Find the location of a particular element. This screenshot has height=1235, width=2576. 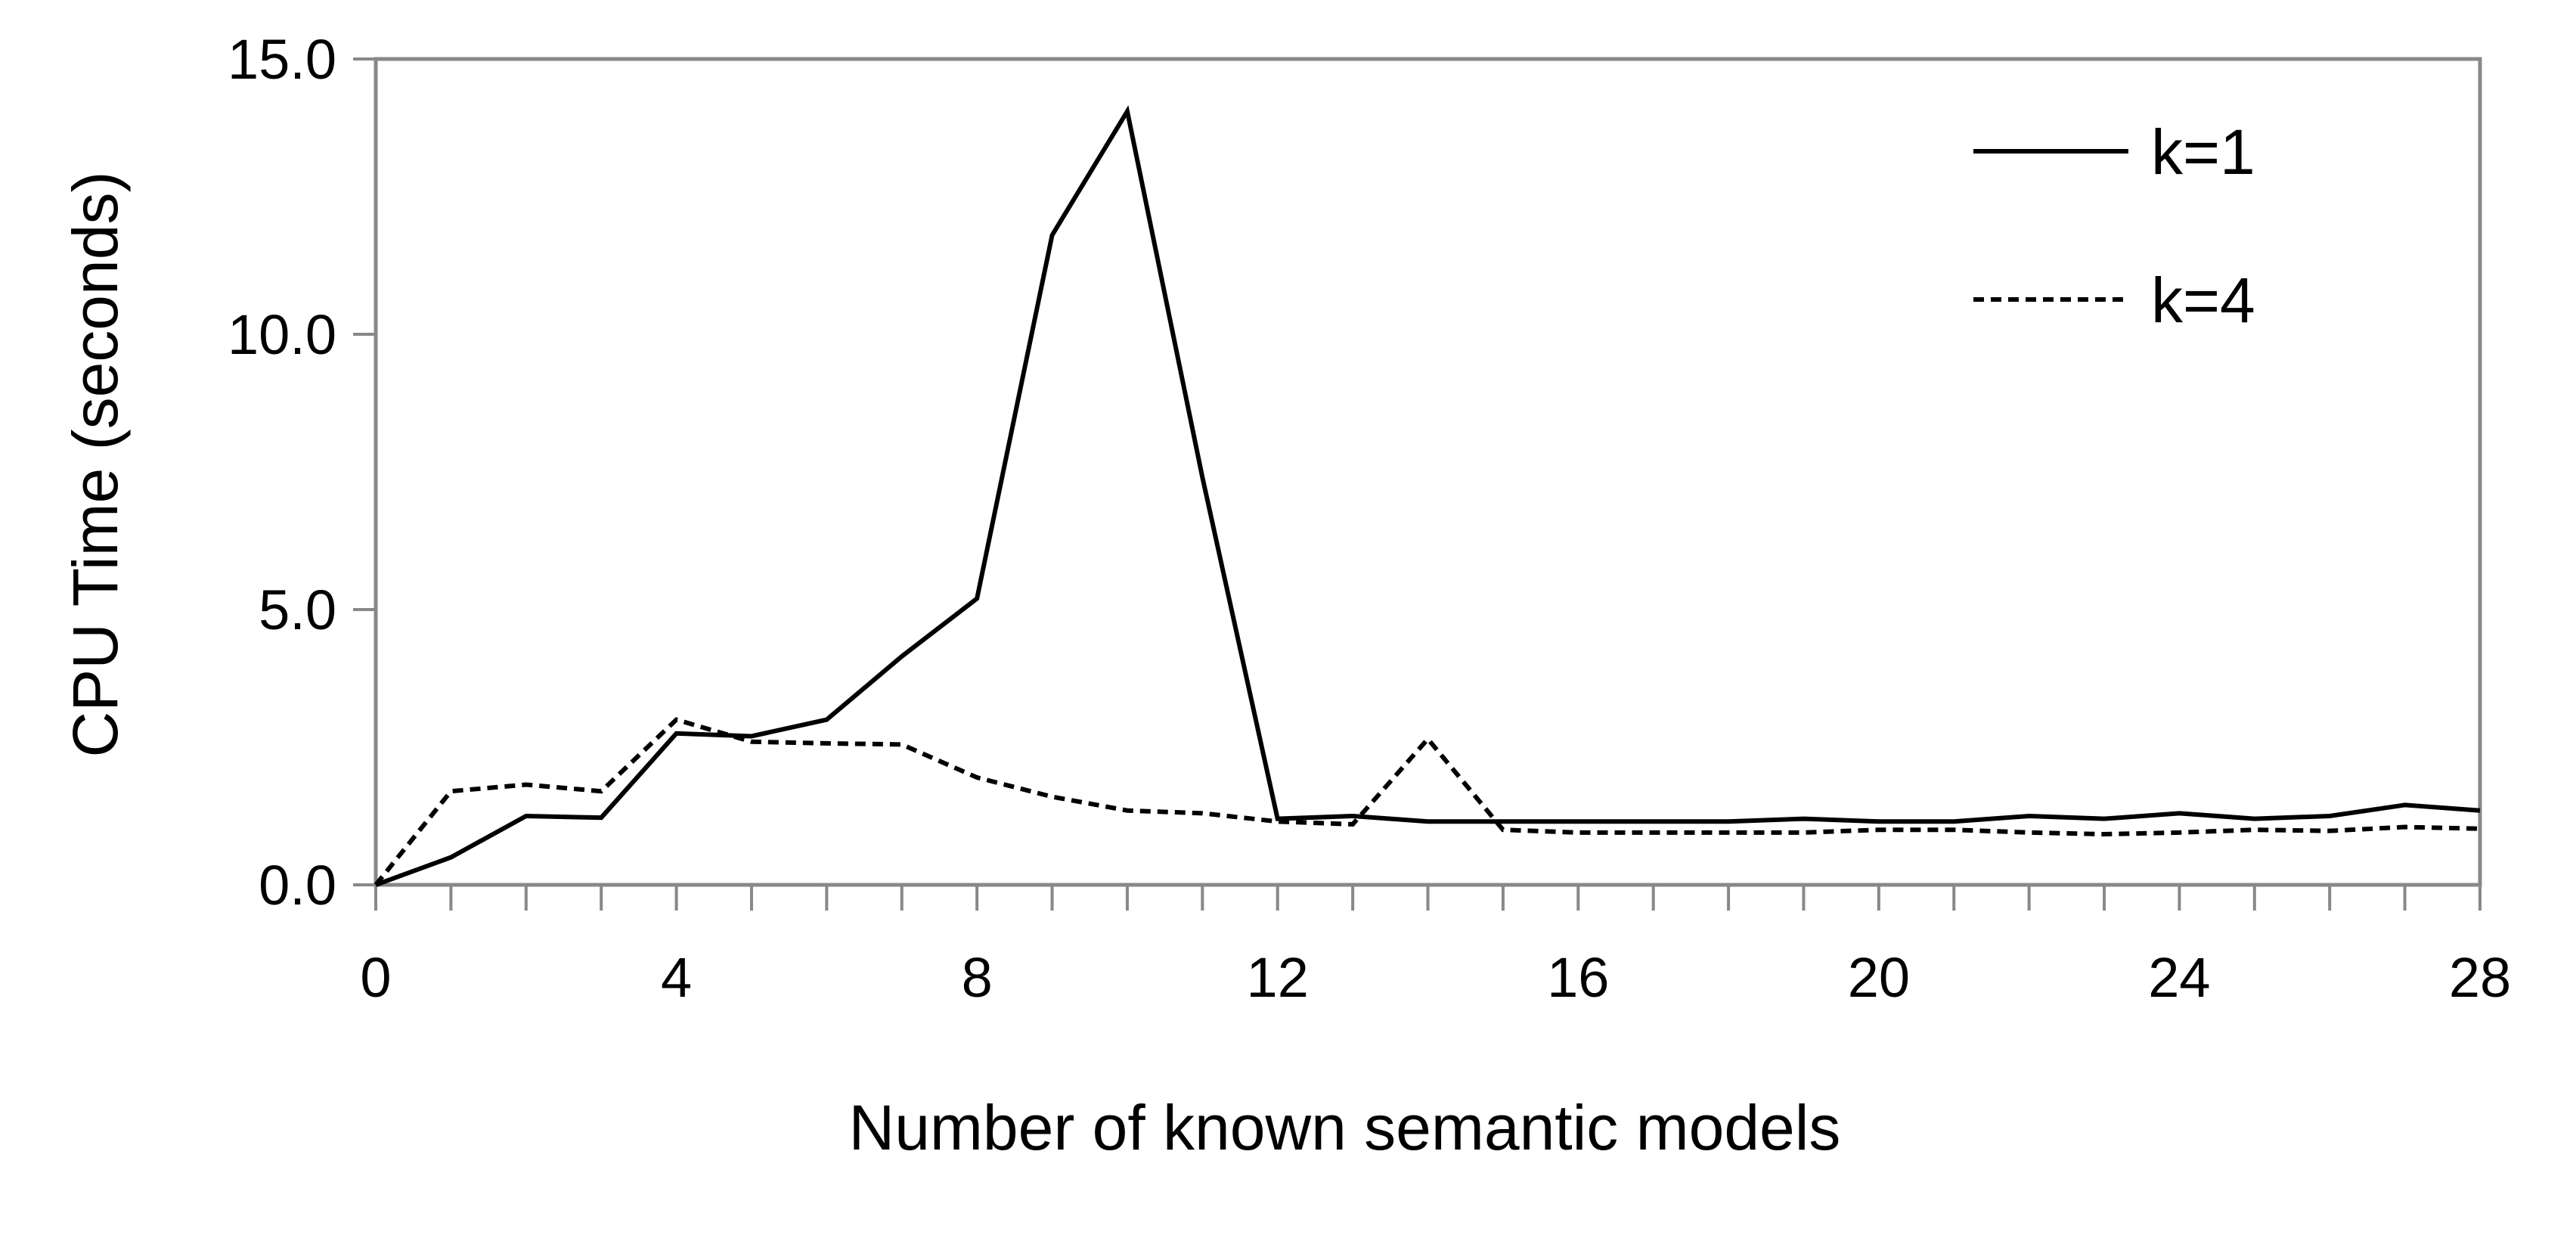

y-tick-label: 15.0 is located at coordinates (282, 59).